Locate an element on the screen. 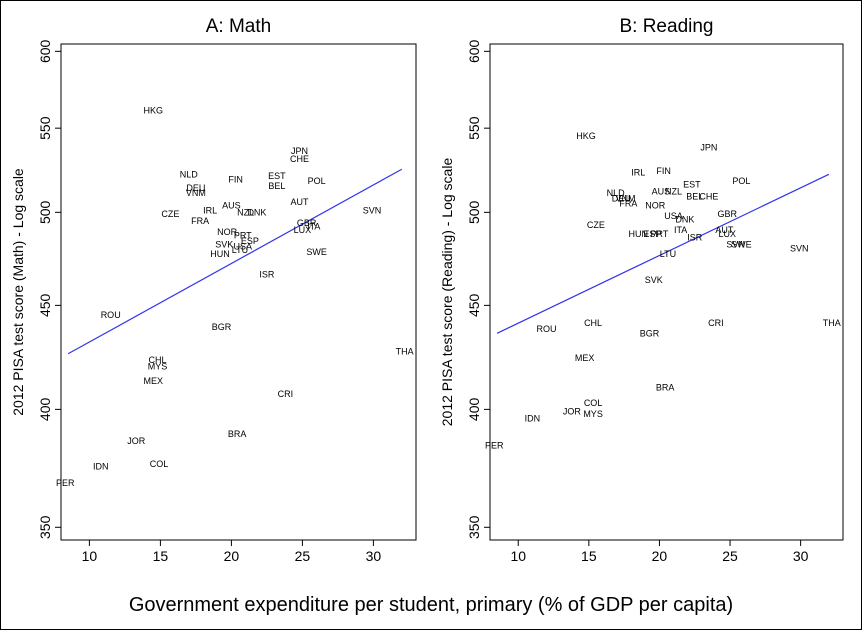  point-label-mex: MEX is located at coordinates (154, 381).